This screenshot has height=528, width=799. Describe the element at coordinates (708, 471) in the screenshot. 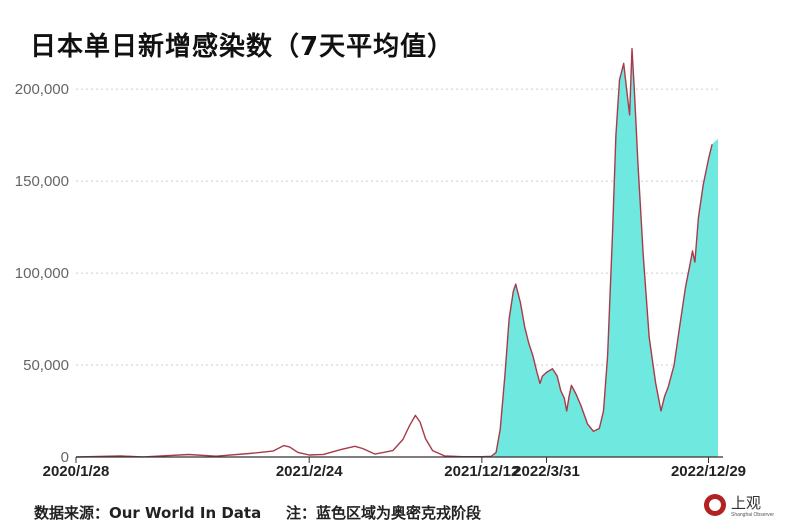

I see `x-tick-label: 2022/12/29` at that location.